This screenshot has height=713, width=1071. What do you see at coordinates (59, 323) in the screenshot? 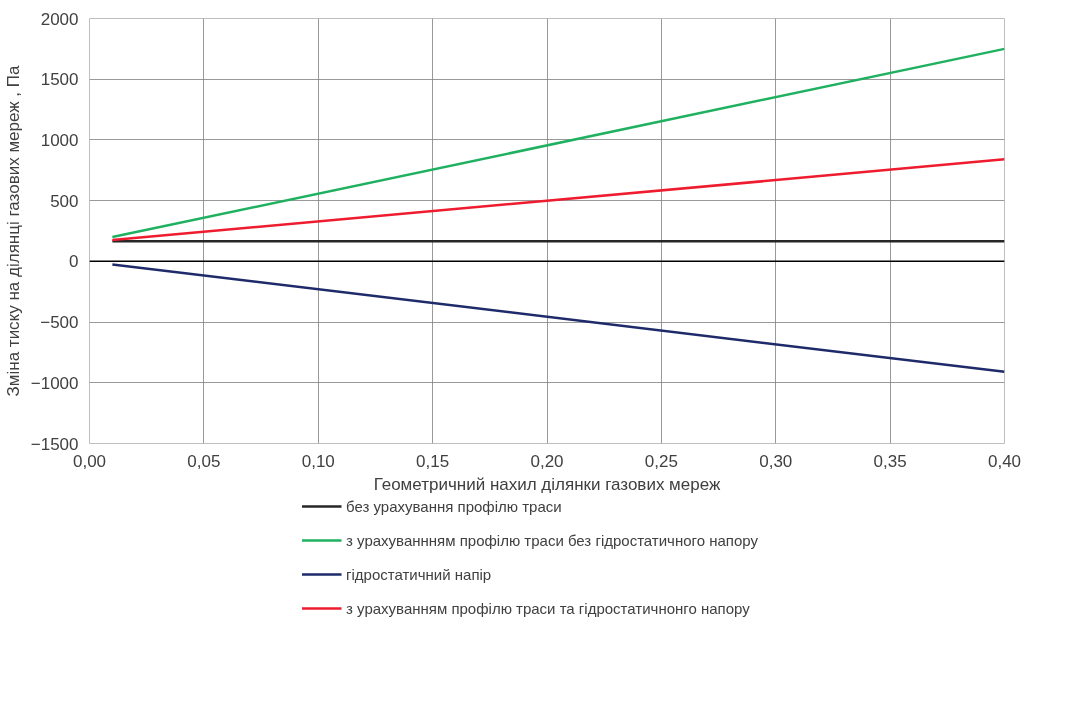
I see `y-tick-label: −500` at bounding box center [59, 323].